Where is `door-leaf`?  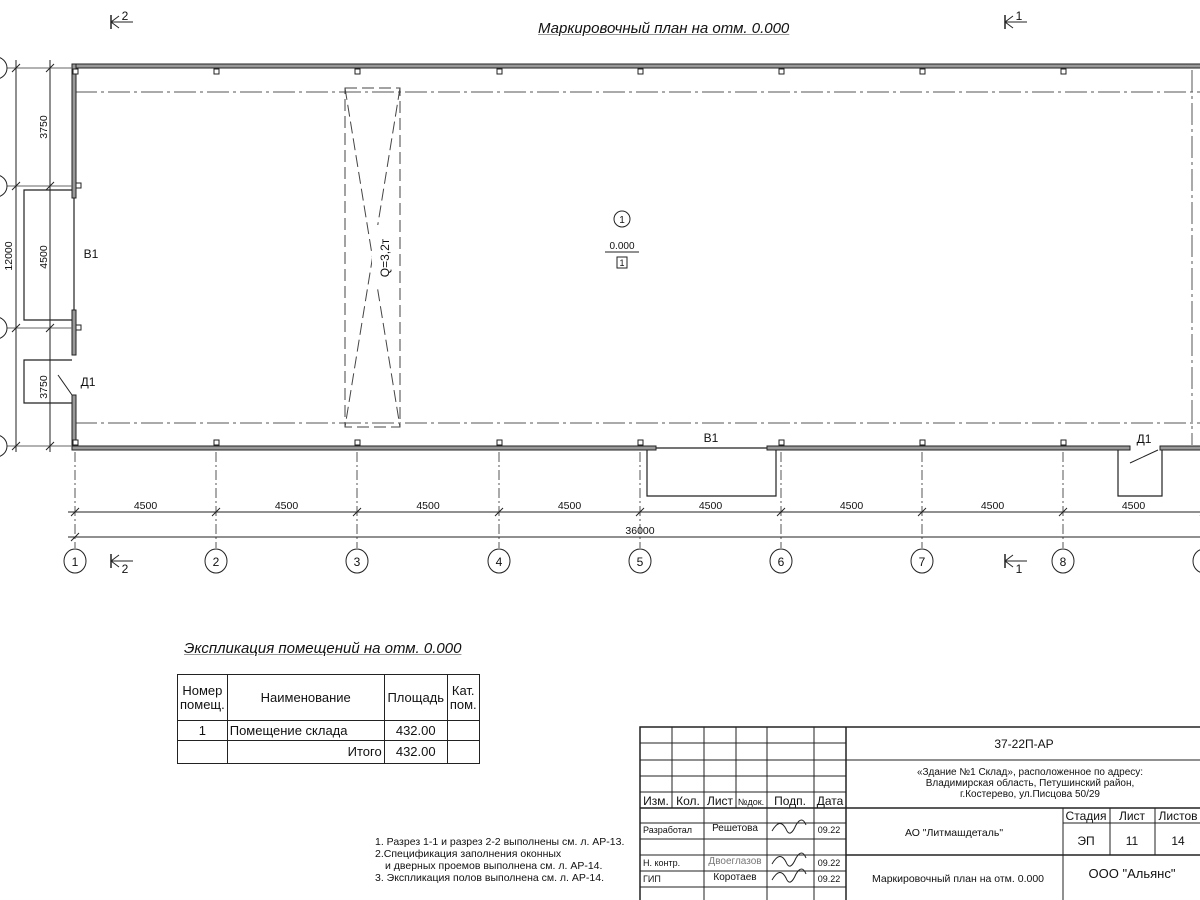 door-leaf is located at coordinates (1144, 456).